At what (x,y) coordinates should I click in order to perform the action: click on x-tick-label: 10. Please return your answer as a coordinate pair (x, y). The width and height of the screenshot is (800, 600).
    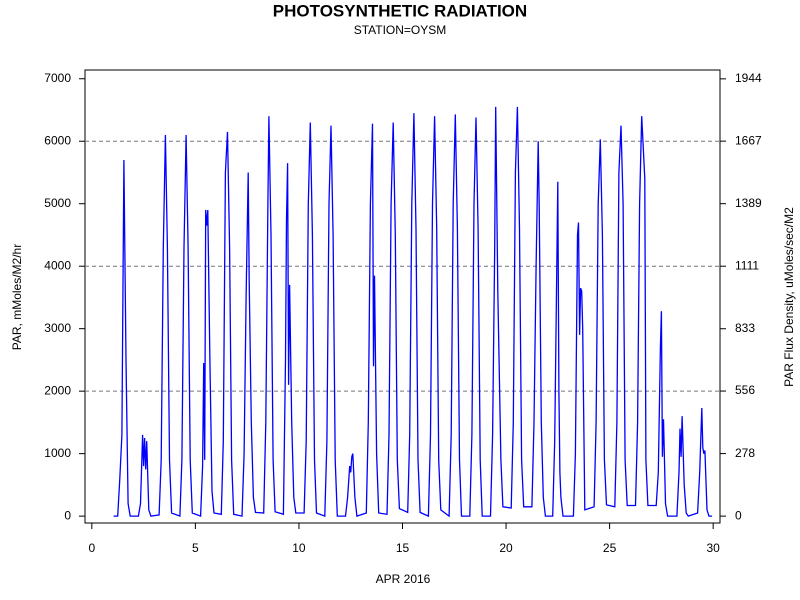
    Looking at the image, I should click on (299, 548).